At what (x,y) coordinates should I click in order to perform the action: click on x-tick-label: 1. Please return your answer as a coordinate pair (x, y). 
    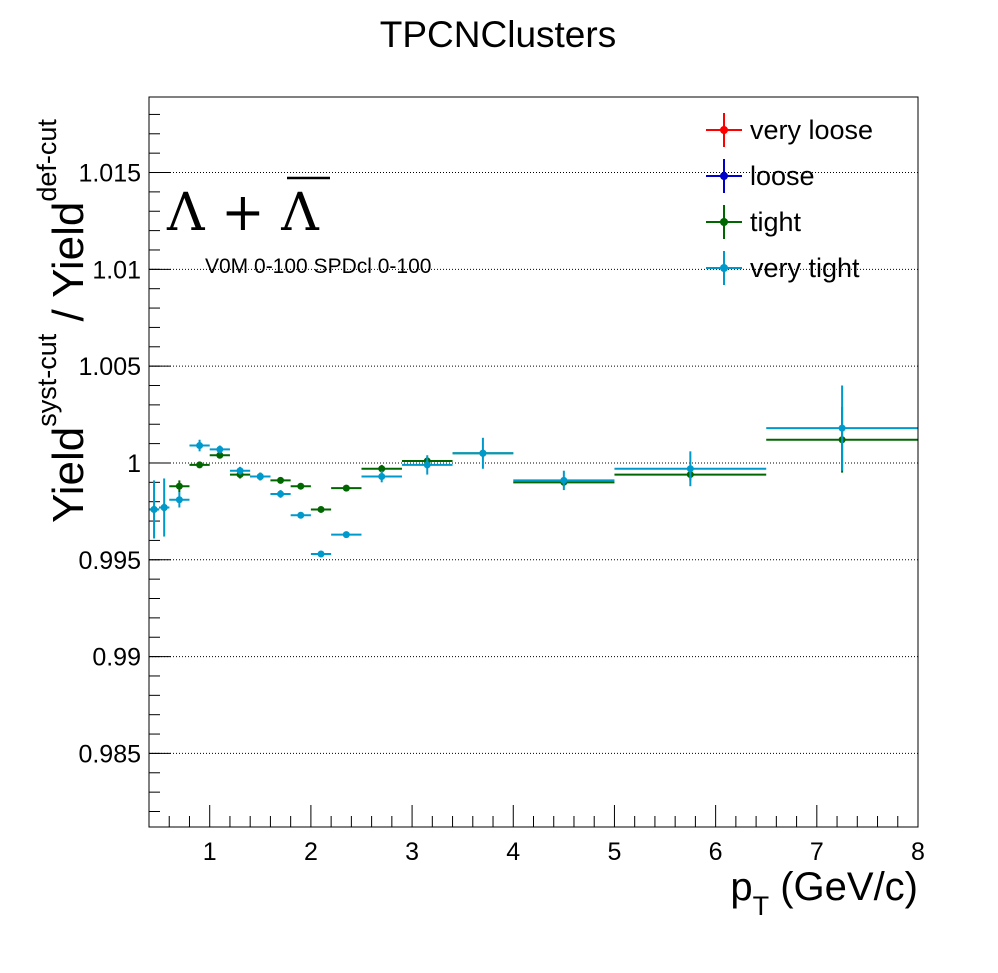
    Looking at the image, I should click on (210, 852).